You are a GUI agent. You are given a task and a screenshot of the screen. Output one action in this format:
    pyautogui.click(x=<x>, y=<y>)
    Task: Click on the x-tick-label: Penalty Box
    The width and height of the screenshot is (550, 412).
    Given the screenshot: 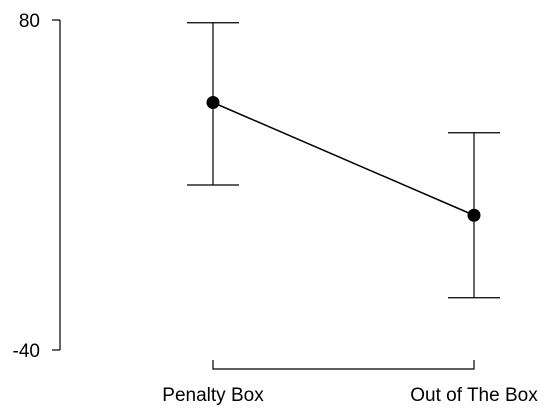 What is the action you would take?
    pyautogui.click(x=213, y=395)
    